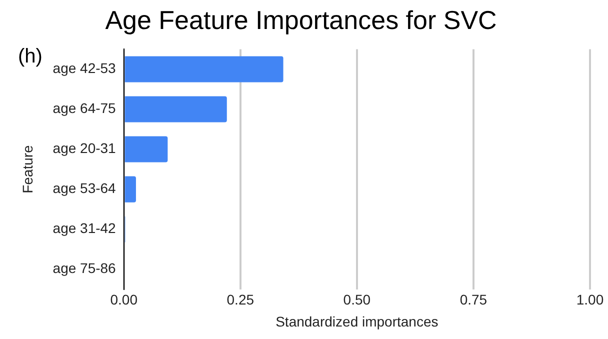  I want to click on y-tick-label: age 42-53, so click(84, 68).